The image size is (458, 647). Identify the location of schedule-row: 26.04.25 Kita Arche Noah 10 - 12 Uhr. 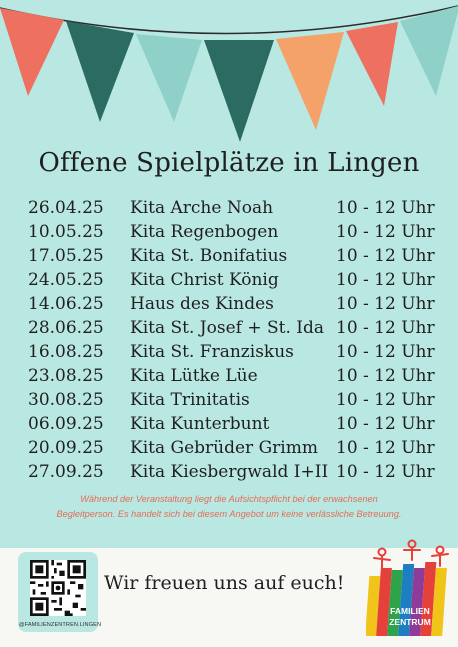
(238, 208).